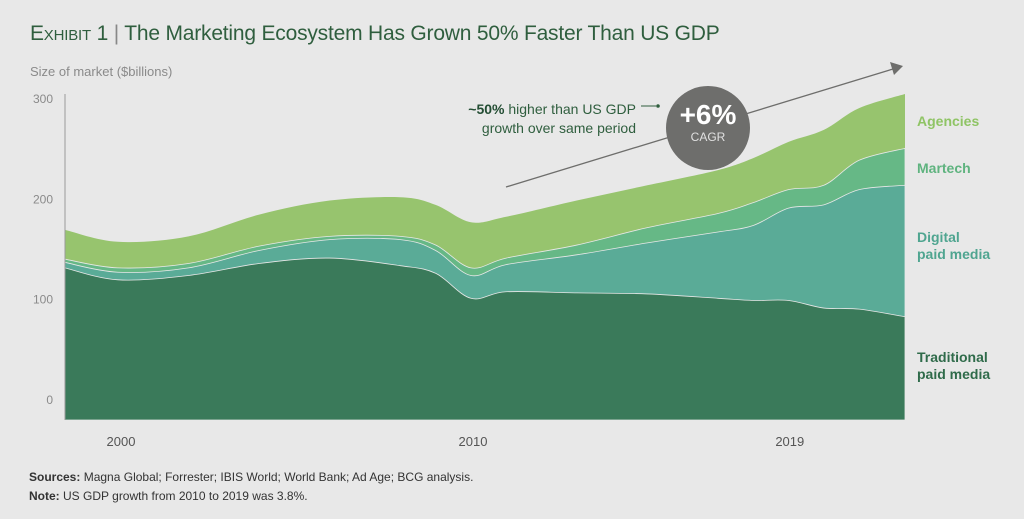 The width and height of the screenshot is (1024, 519). What do you see at coordinates (954, 254) in the screenshot?
I see `legend-digital-line2: paid media` at bounding box center [954, 254].